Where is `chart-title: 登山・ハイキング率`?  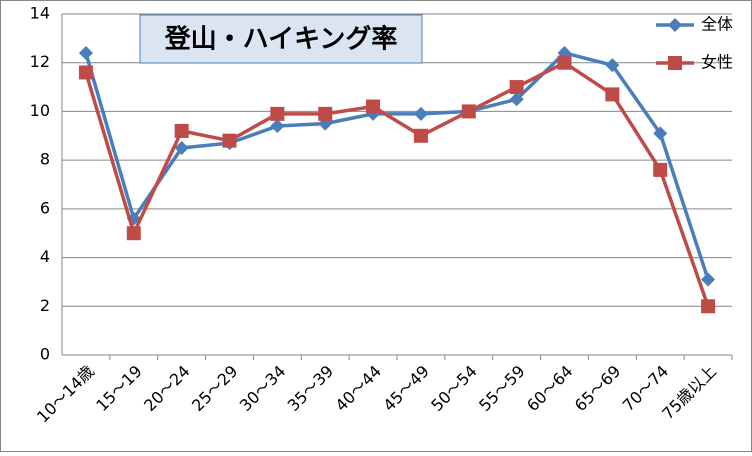 chart-title: 登山・ハイキング率 is located at coordinates (281, 39).